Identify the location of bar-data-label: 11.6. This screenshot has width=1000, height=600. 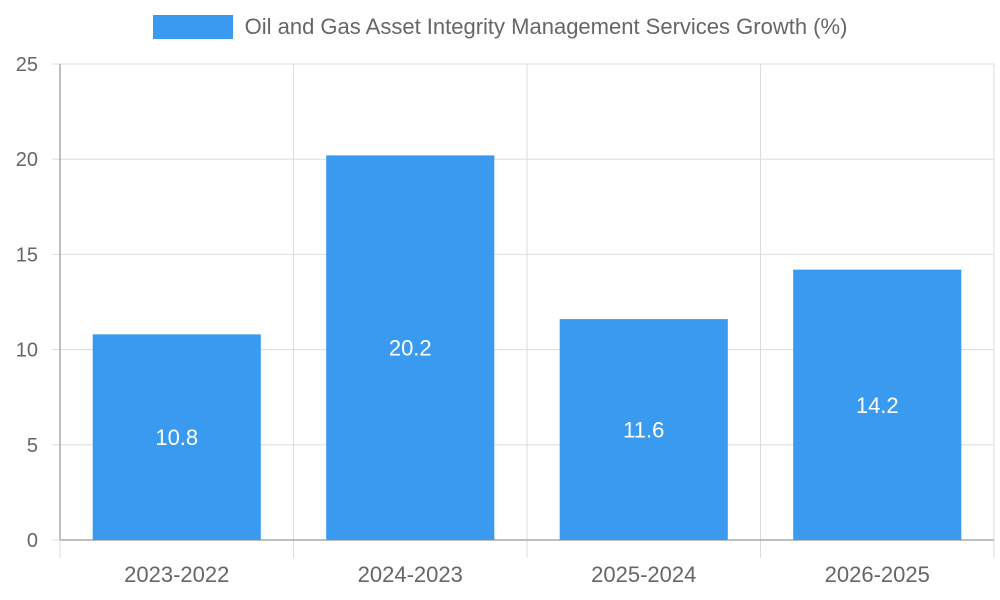
(643, 430).